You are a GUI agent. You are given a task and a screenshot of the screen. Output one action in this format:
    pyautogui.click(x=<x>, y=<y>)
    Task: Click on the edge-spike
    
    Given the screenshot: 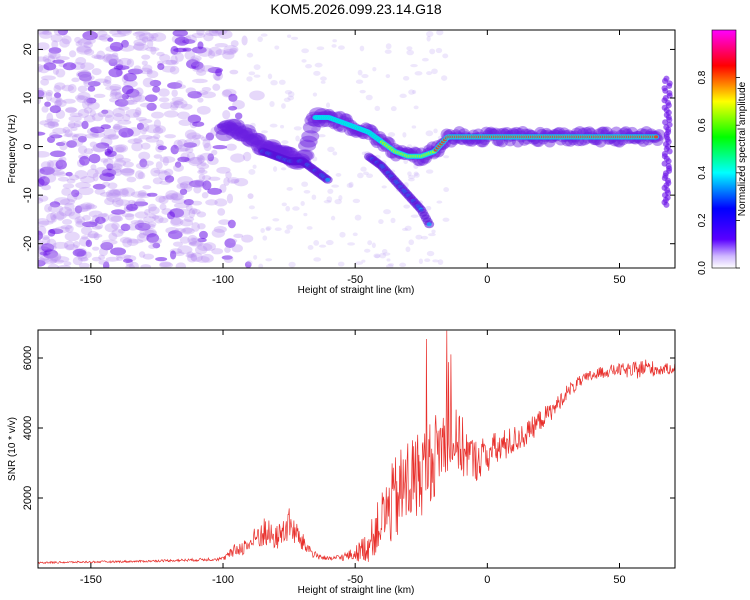 What is the action you would take?
    pyautogui.click(x=666, y=78)
    